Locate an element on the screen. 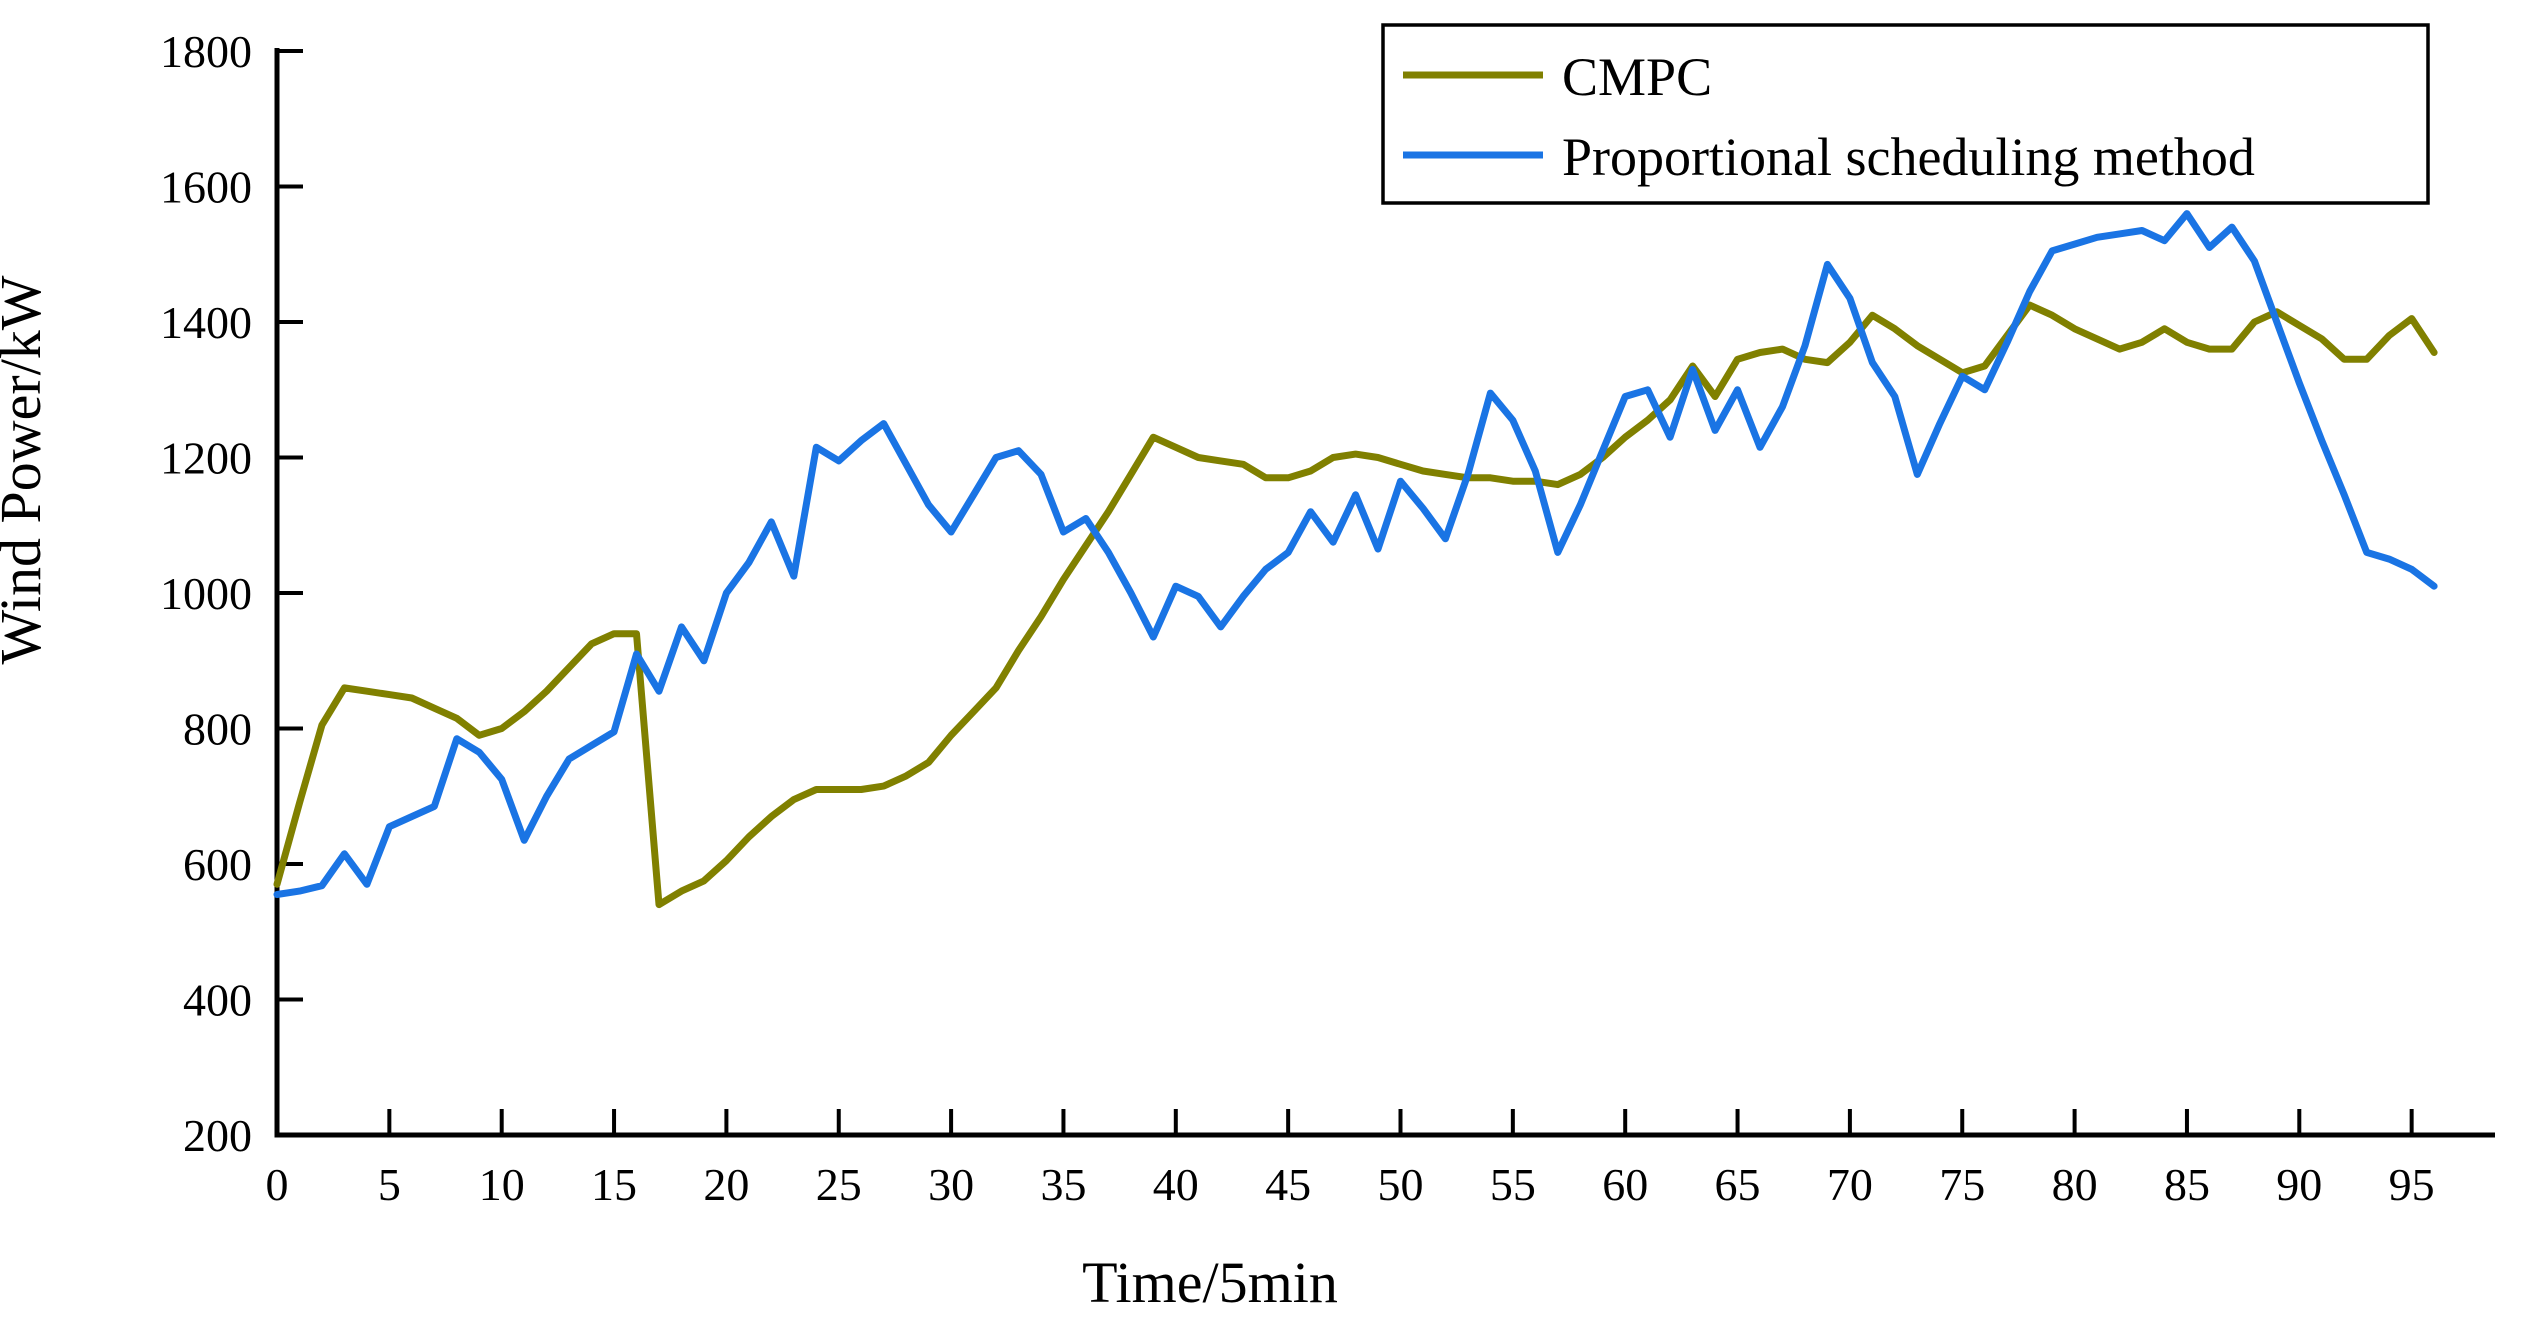 The height and width of the screenshot is (1327, 2531). legend: CMPC Proportional scheduling method is located at coordinates (1905, 114).